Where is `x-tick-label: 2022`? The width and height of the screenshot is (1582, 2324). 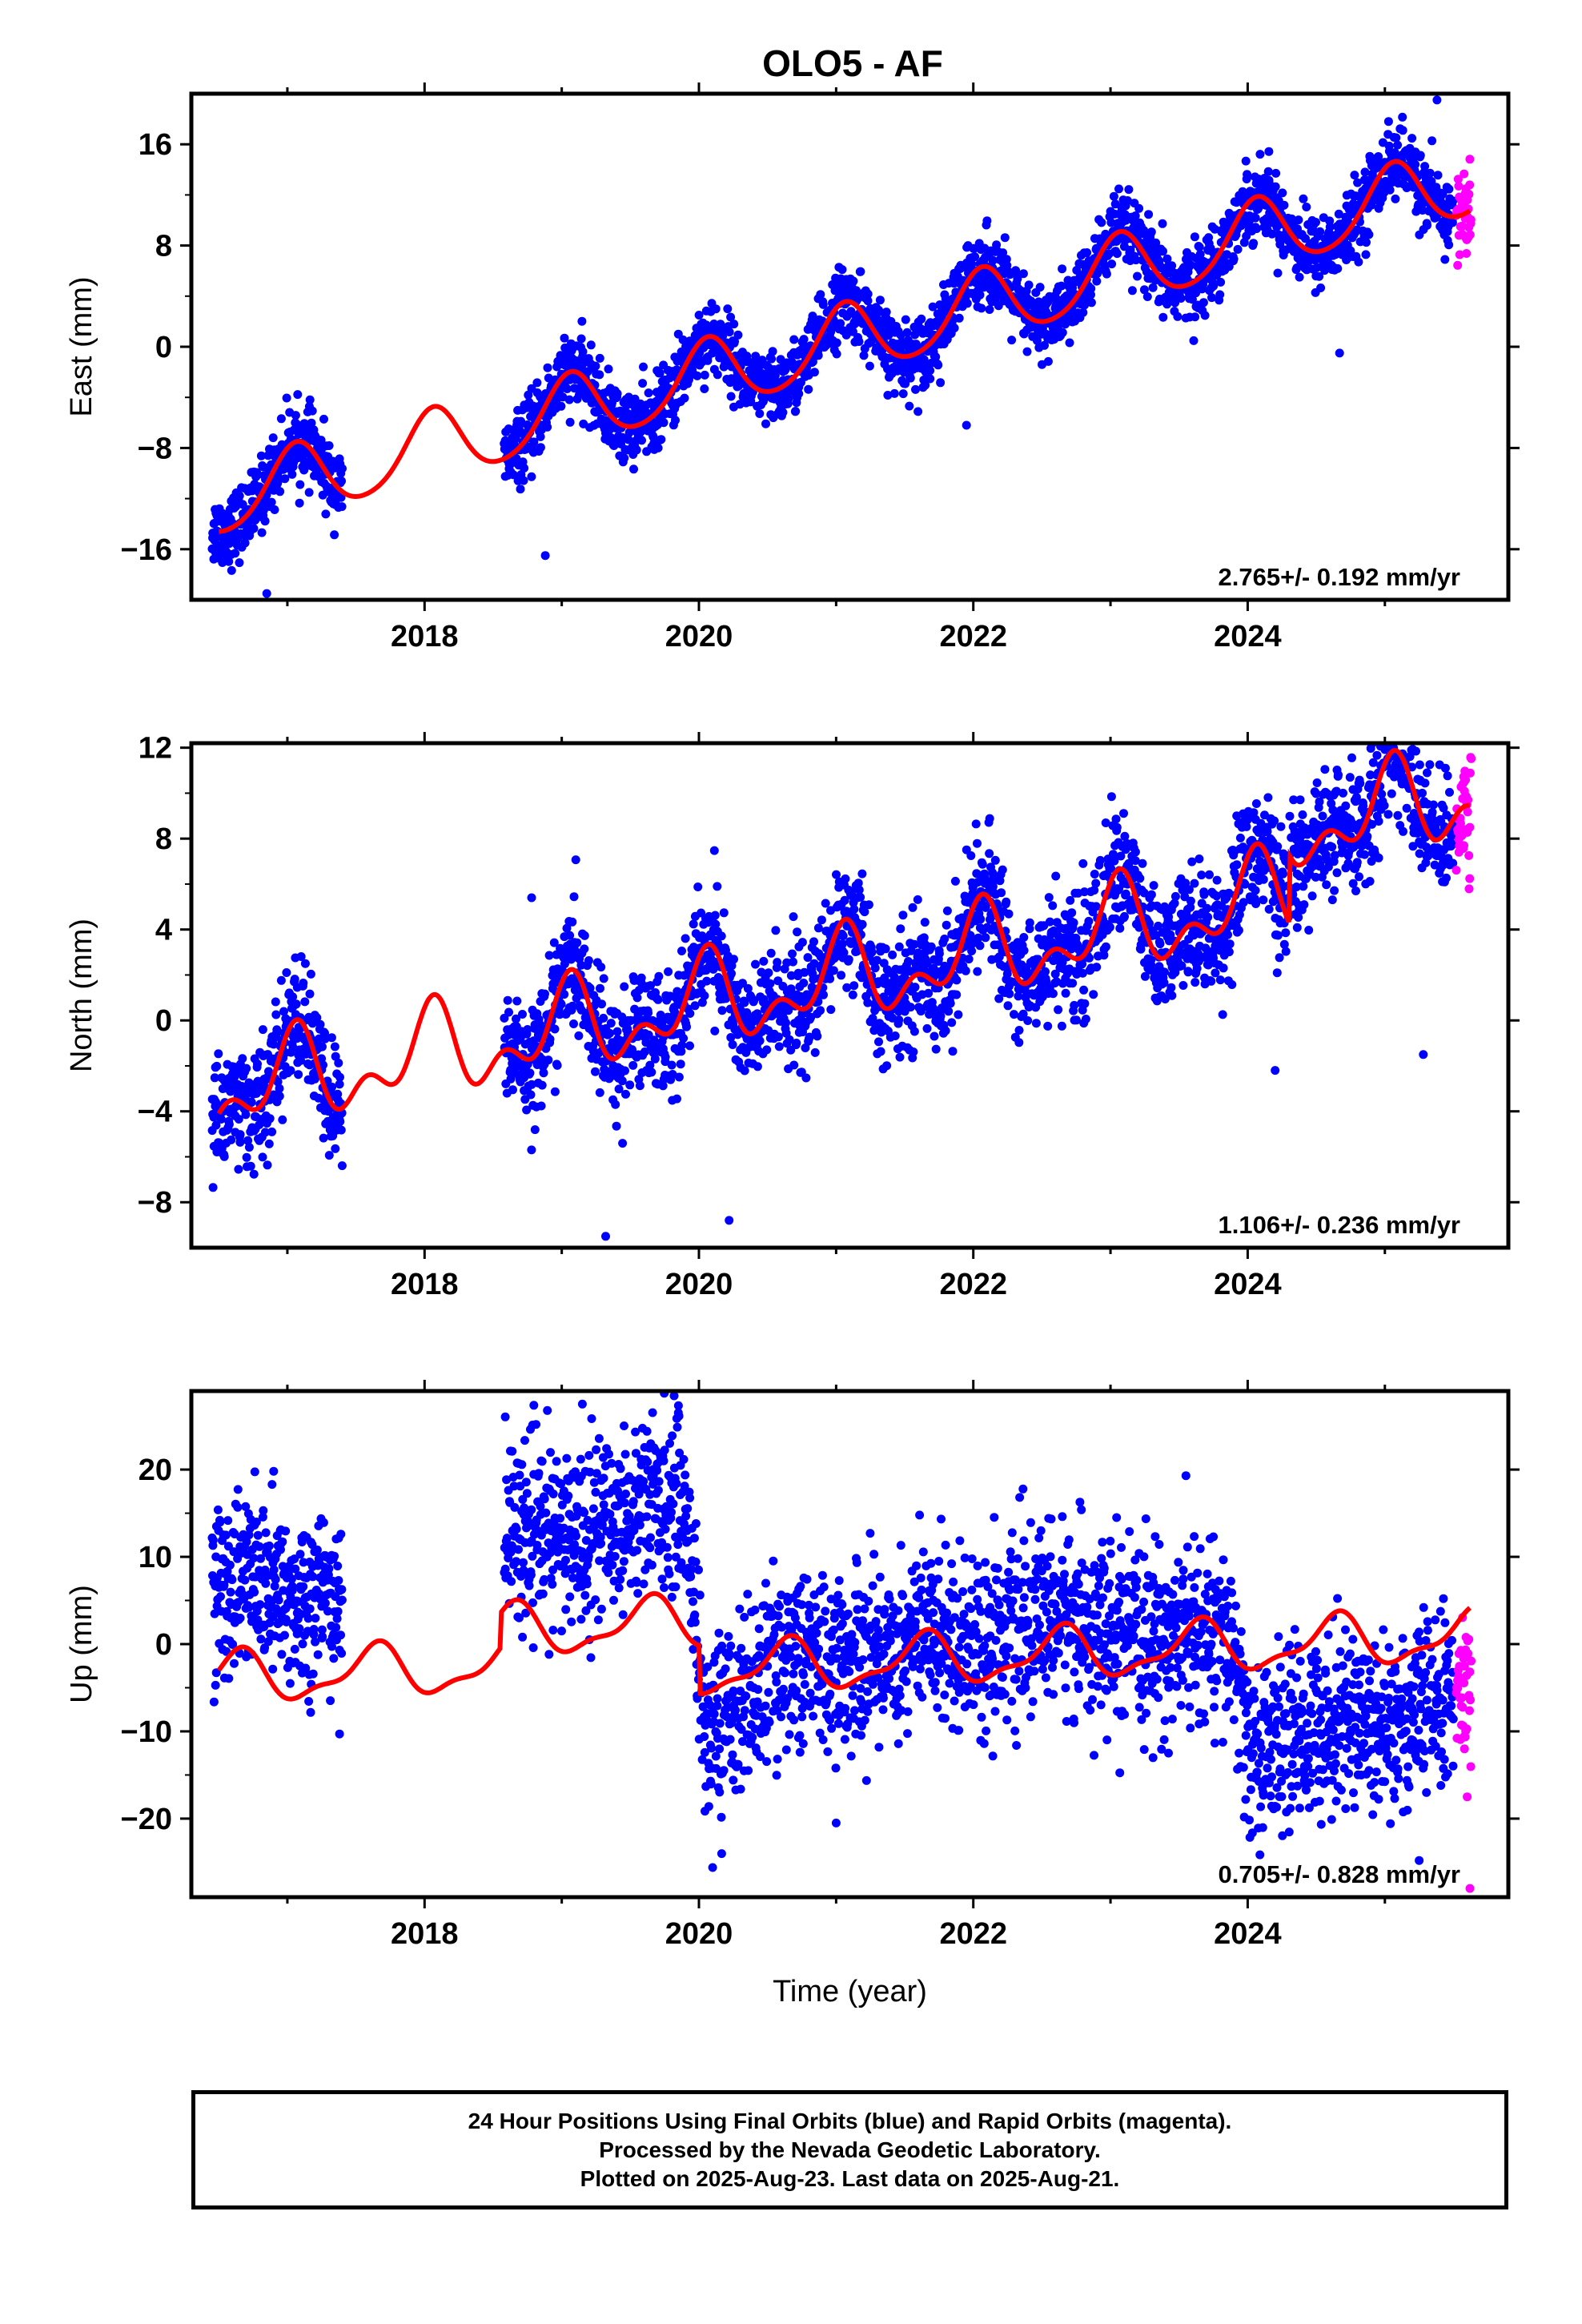 x-tick-label: 2022 is located at coordinates (973, 1284).